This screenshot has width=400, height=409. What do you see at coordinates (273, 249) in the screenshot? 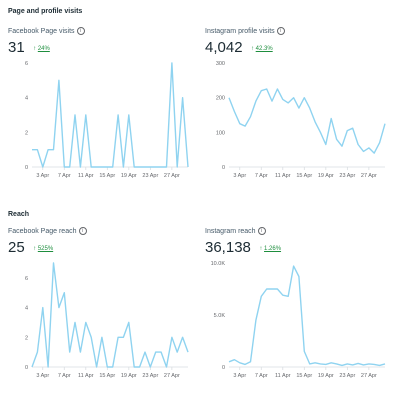
I see `change-percent: 1.26%` at bounding box center [273, 249].